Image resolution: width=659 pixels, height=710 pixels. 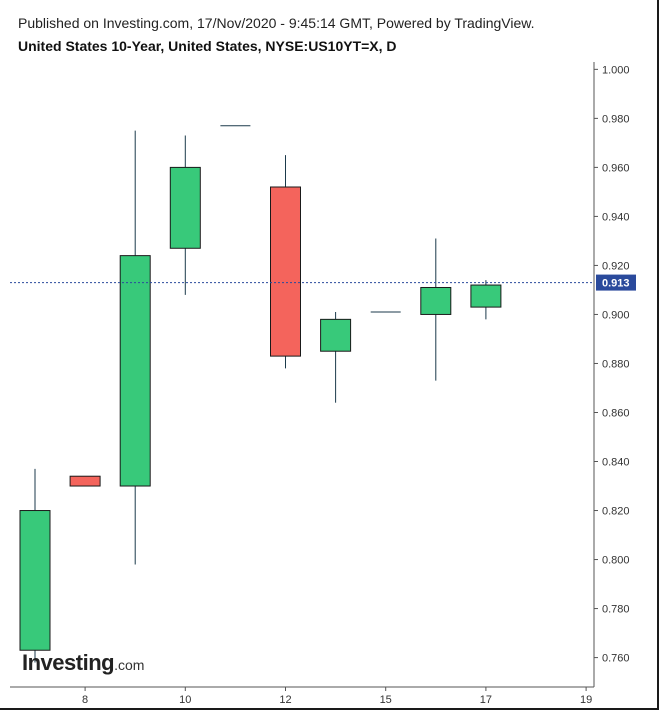 What do you see at coordinates (616, 561) in the screenshot?
I see `y-tick-label: 0.800` at bounding box center [616, 561].